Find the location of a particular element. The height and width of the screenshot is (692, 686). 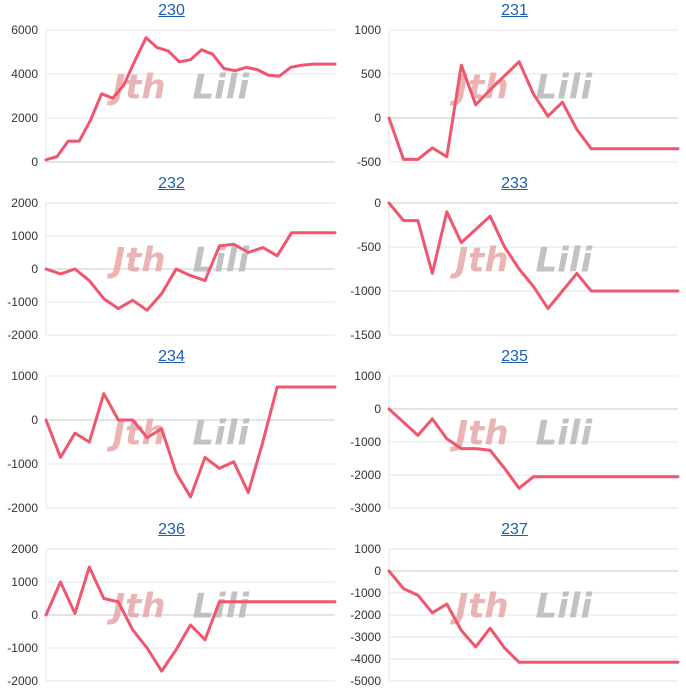

y-tick-label: 500 is located at coordinates (371, 74).